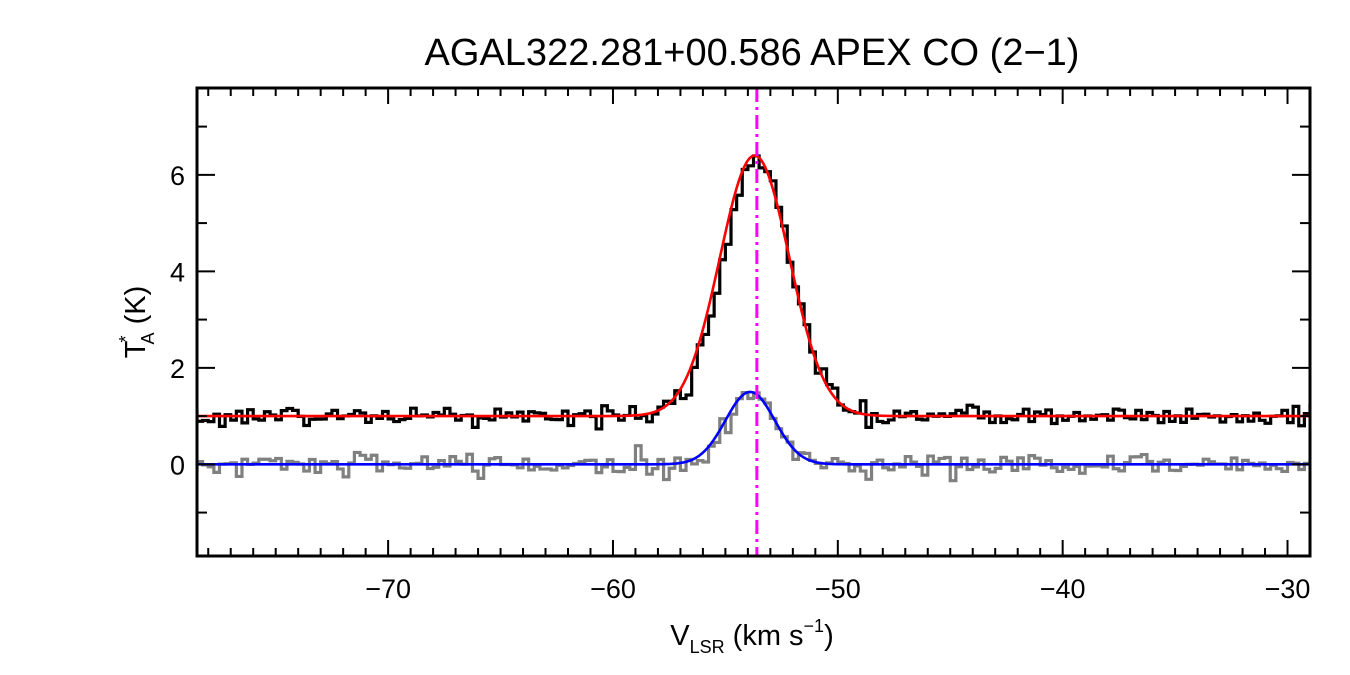 The height and width of the screenshot is (675, 1350). I want to click on y-tick-labels: 0 2 4 6, so click(177, 320).